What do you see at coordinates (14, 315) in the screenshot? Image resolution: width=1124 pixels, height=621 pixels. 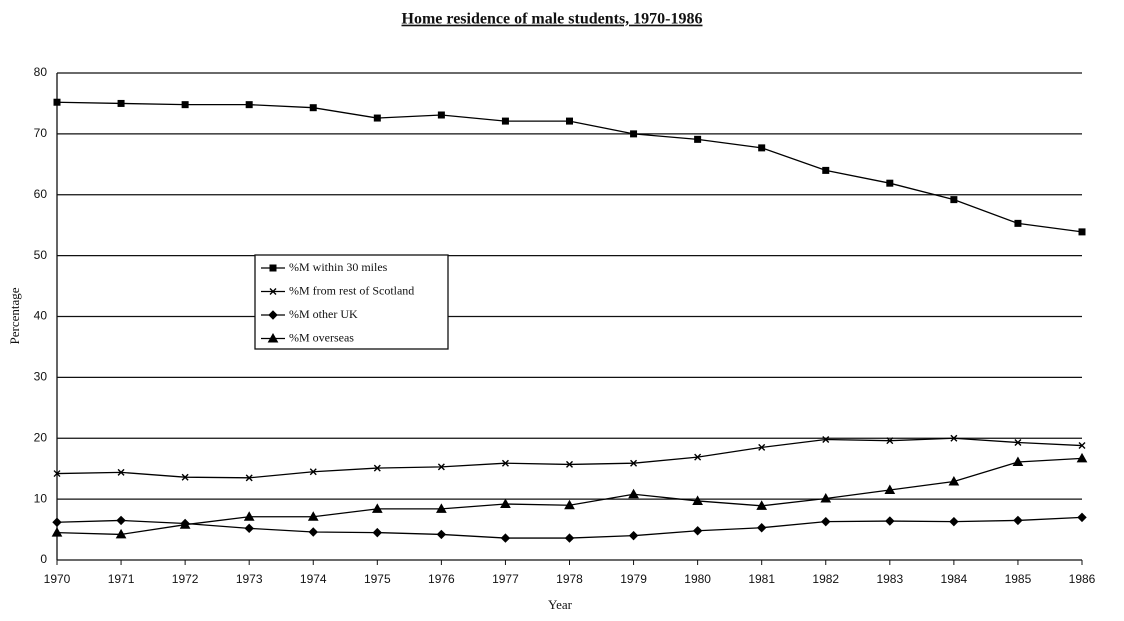 I see `y-axis-label: Percentage` at bounding box center [14, 315].